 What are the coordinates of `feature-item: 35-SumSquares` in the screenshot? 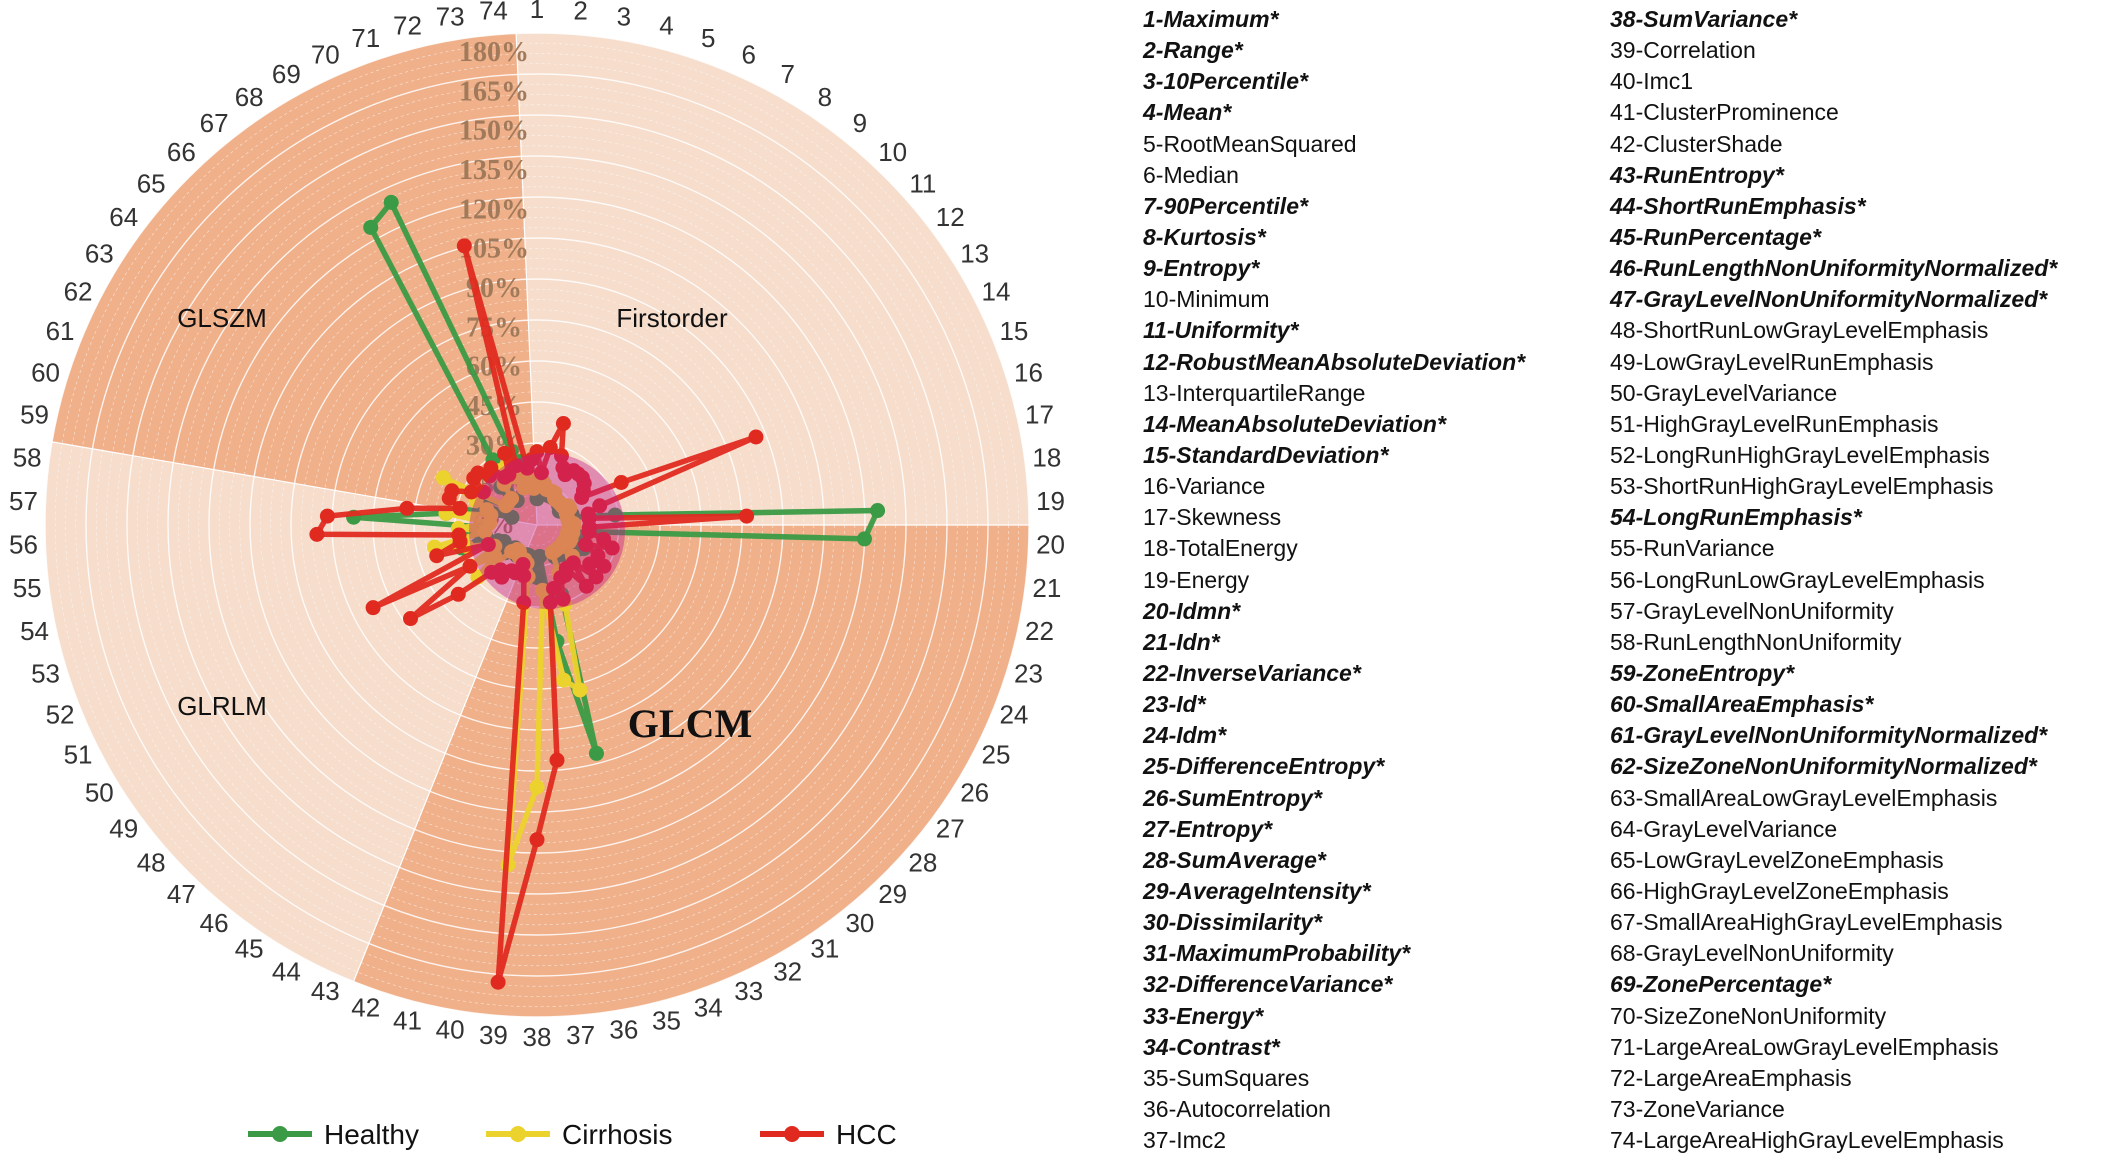 It's located at (1226, 1077).